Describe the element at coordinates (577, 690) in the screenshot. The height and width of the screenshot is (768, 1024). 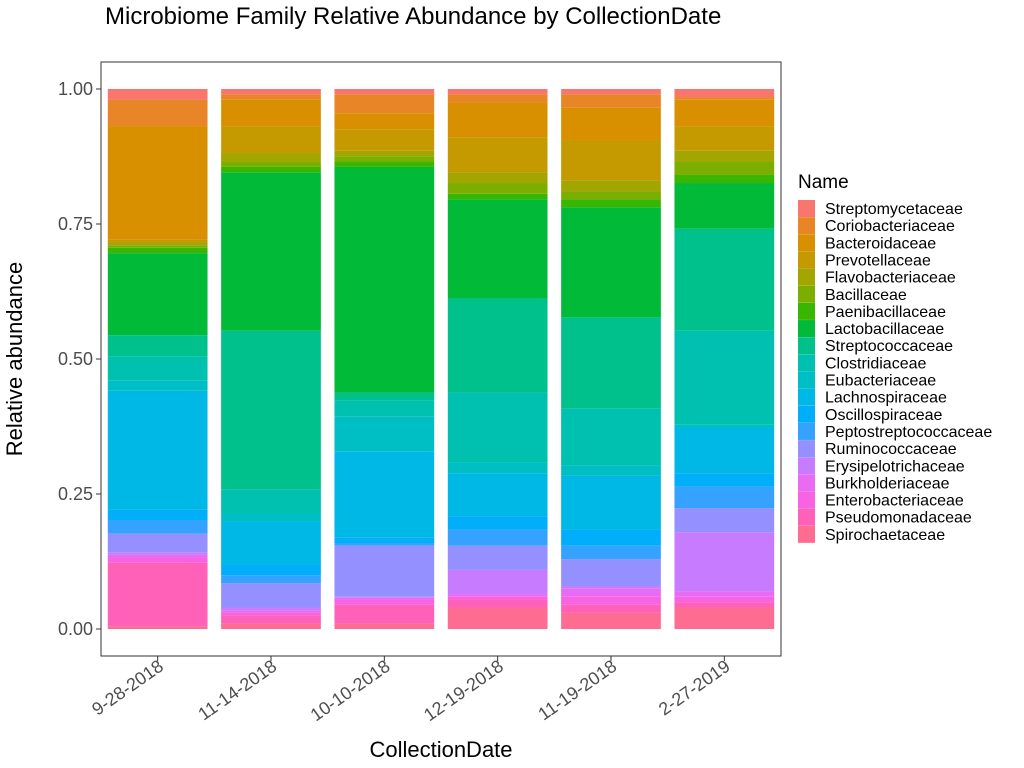
I see `x-tick-label: 11-19-2018` at that location.